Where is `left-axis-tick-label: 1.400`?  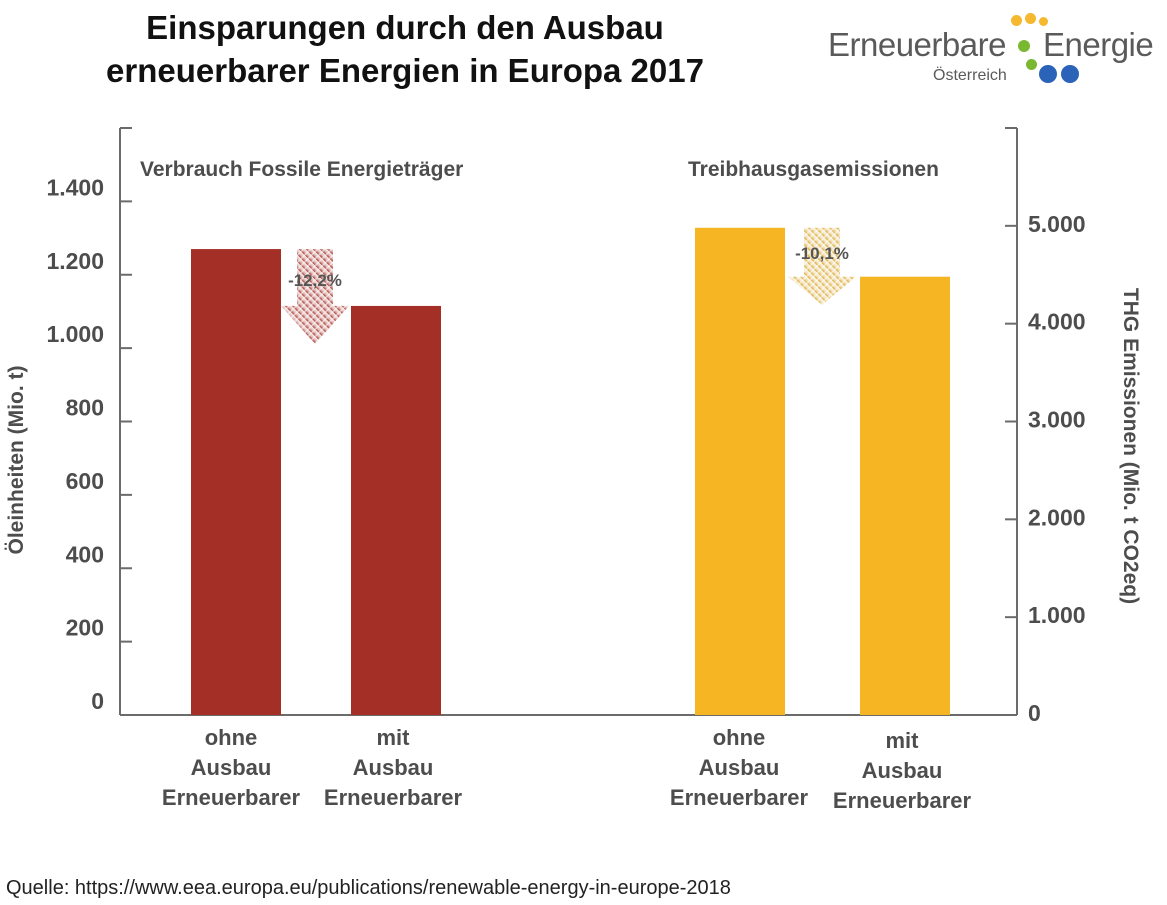 left-axis-tick-label: 1.400 is located at coordinates (75, 187).